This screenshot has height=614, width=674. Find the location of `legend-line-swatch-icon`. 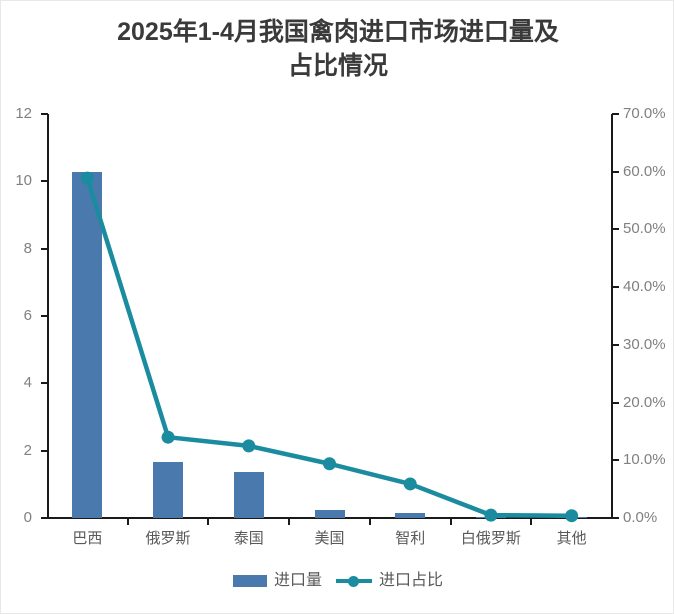

legend-line-swatch-icon is located at coordinates (354, 581).